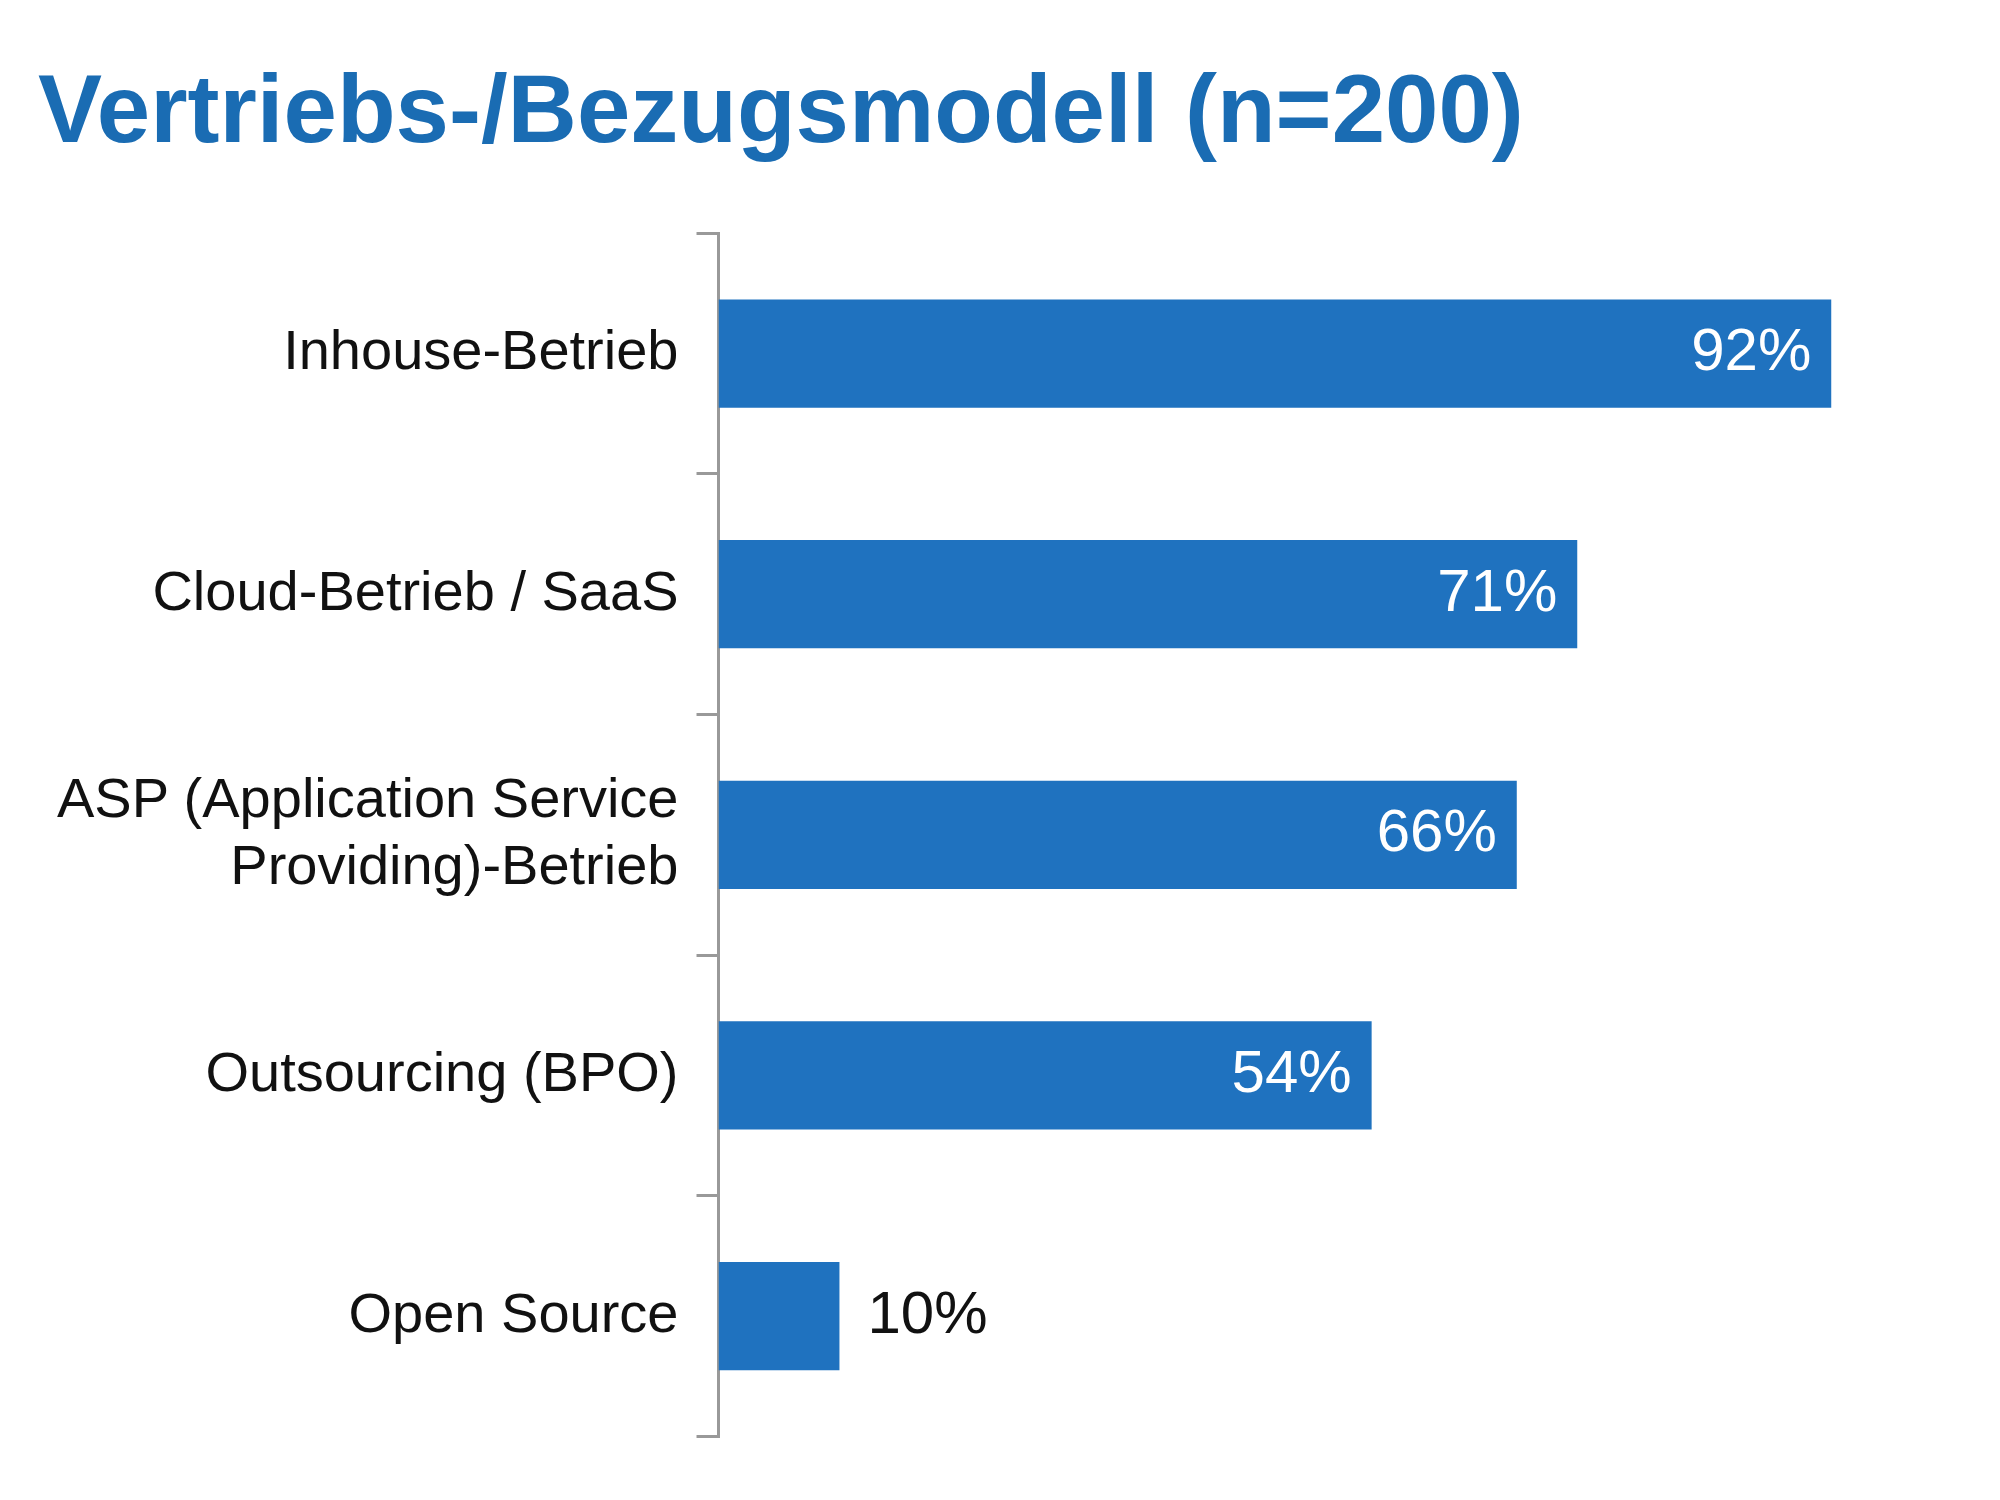 This screenshot has height=1500, width=2000. Describe the element at coordinates (1436, 831) in the screenshot. I see `data-label: 66%` at that location.